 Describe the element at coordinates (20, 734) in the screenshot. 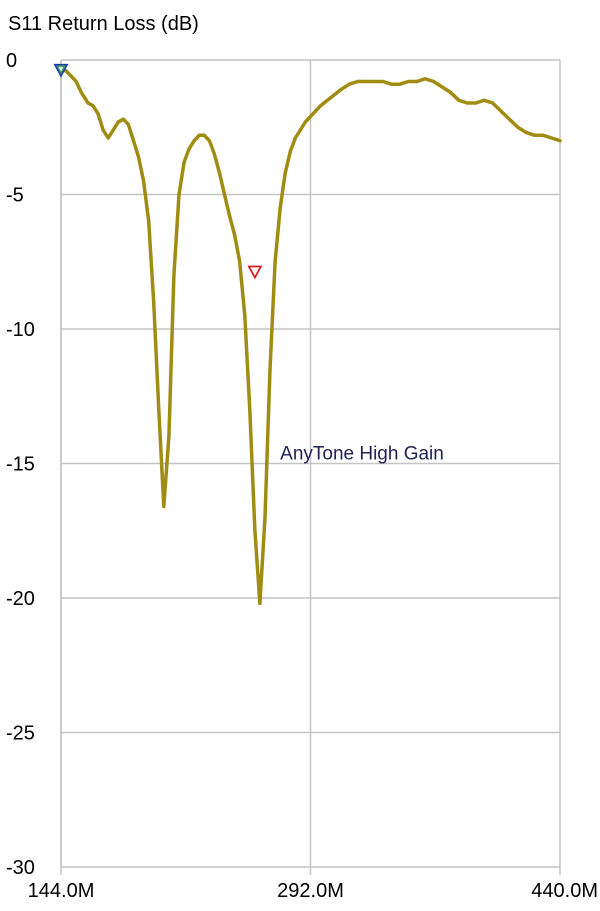

I see `y-tick-label: -25` at that location.